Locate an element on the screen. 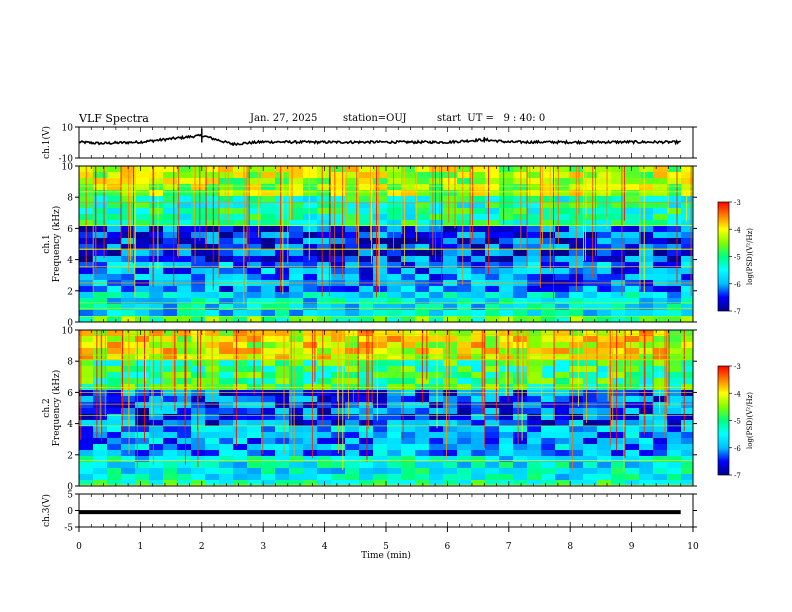 The height and width of the screenshot is (612, 792). ch1-spec-colorbar is located at coordinates (723, 256).